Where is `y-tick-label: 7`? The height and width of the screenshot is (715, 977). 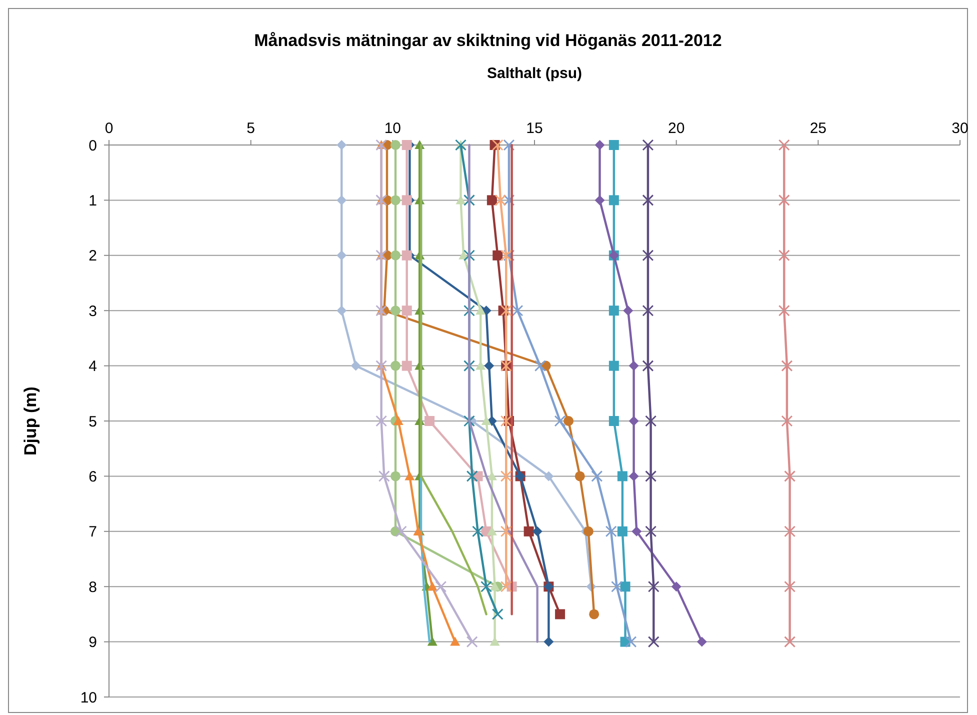
y-tick-label: 7 is located at coordinates (92, 532).